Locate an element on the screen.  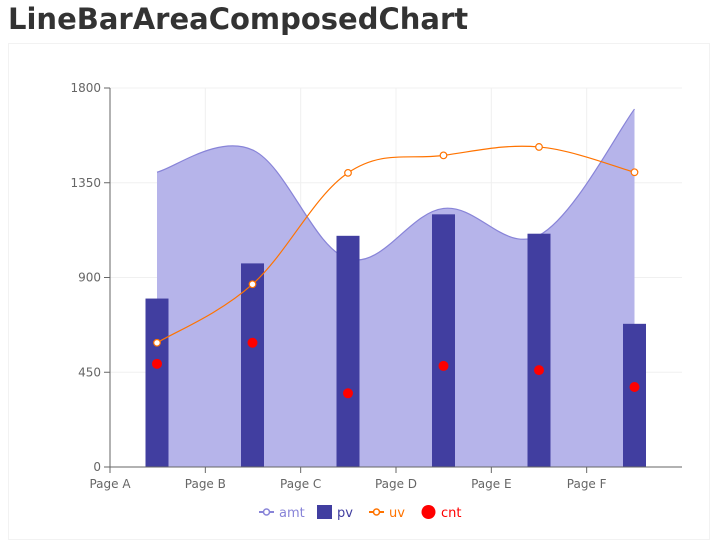
line-uv-point-page-b is located at coordinates (252, 284).